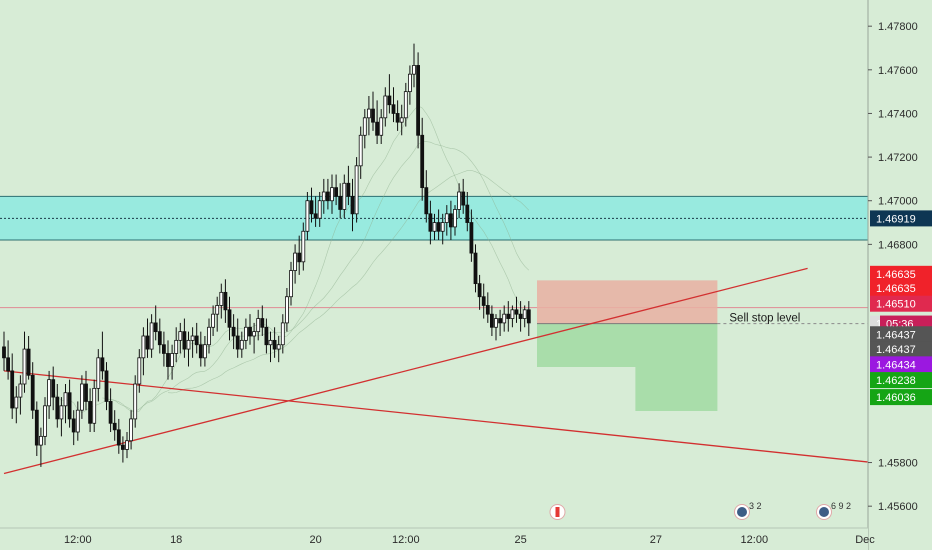 This screenshot has height=550, width=932. What do you see at coordinates (898, 27) in the screenshot?
I see `price-tick-label: 1.47800` at bounding box center [898, 27].